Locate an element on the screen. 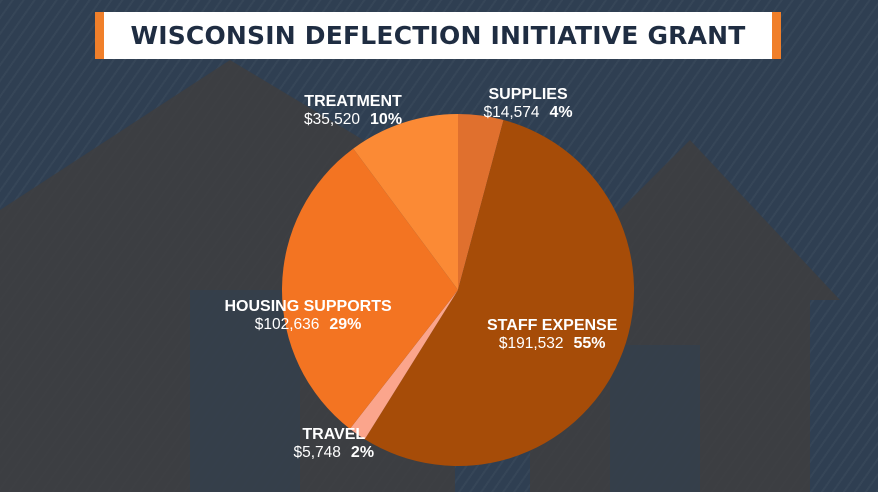 The image size is (878, 492). pie-slice-travel is located at coordinates (403, 365).